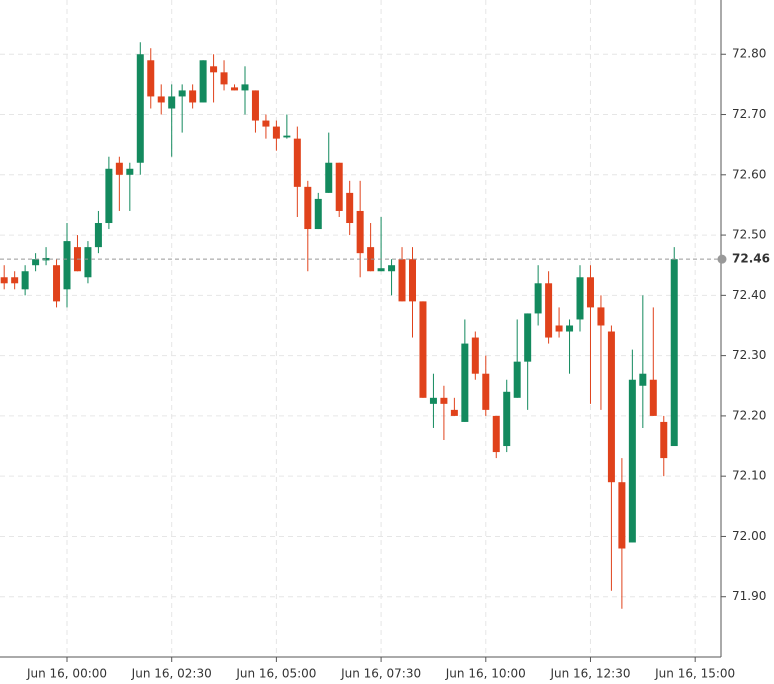 This screenshot has height=684, width=774. What do you see at coordinates (749, 174) in the screenshot?
I see `y-tick-label: 72.60` at bounding box center [749, 174].